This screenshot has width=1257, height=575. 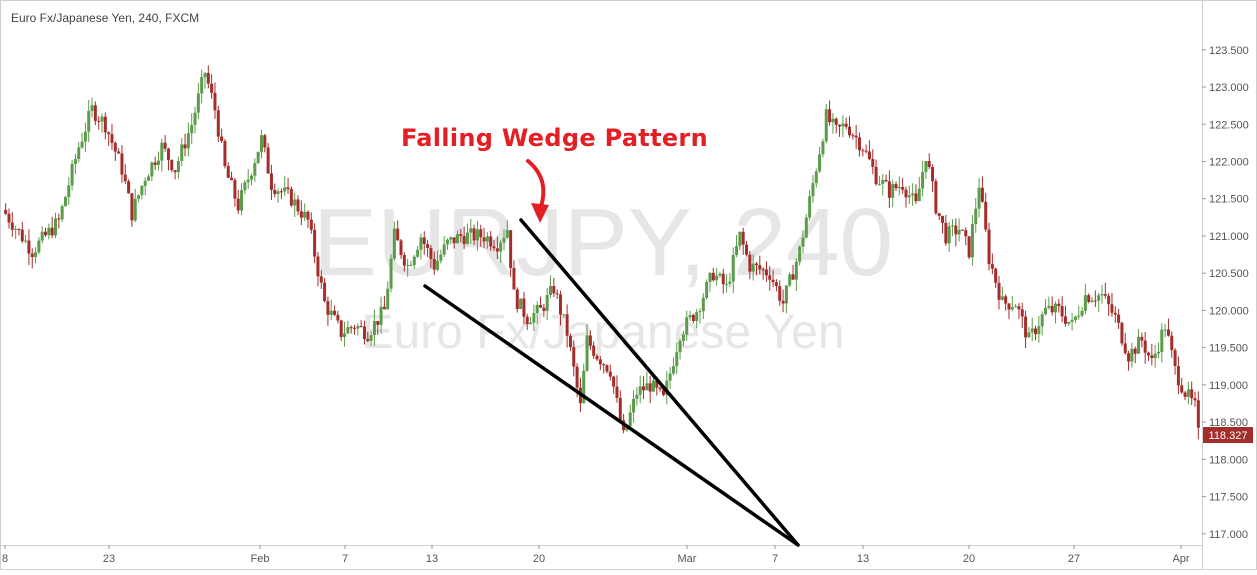 I want to click on y-tick-label: 118.500, so click(x=1228, y=423).